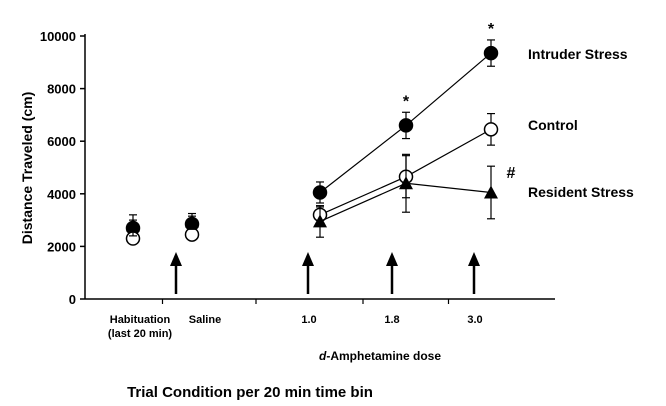 This screenshot has height=406, width=666. I want to click on annotation: #, so click(511, 173).